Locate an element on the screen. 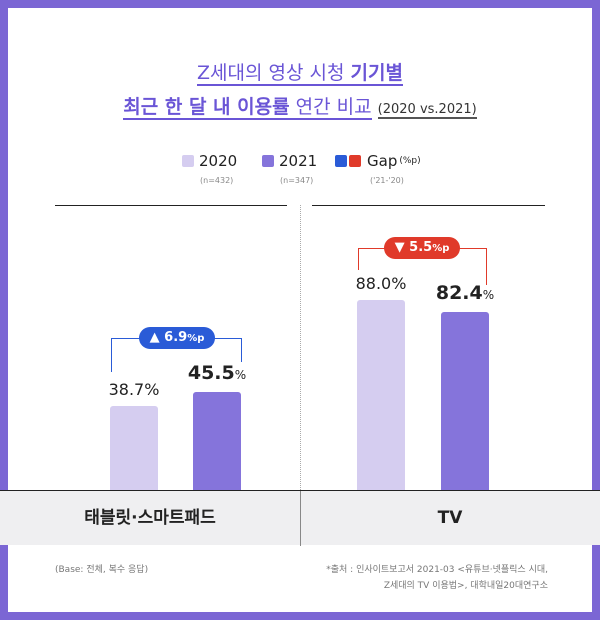 The image size is (600, 620). top-rule-right is located at coordinates (428, 205).